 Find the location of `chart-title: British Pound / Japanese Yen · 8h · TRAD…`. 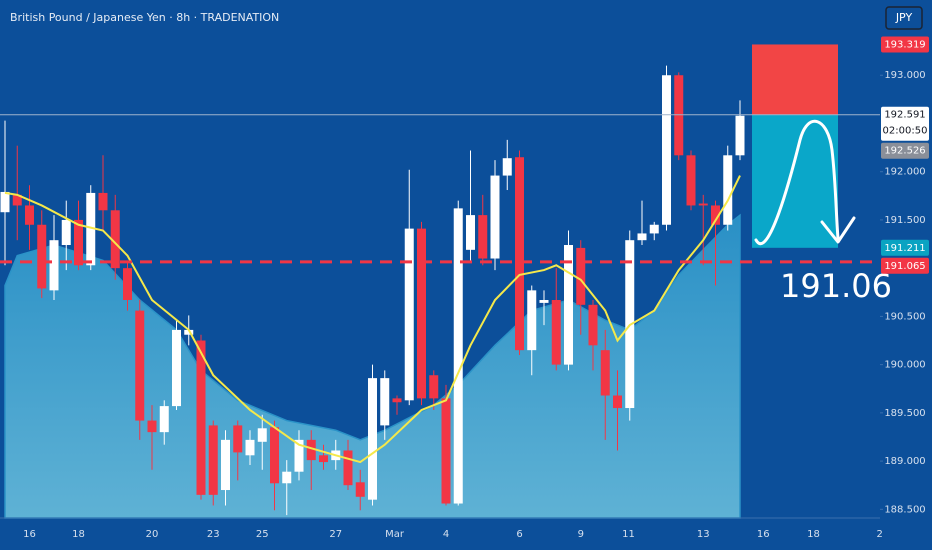

chart-title: British Pound / Japanese Yen · 8h · TRAD… is located at coordinates (144, 17).